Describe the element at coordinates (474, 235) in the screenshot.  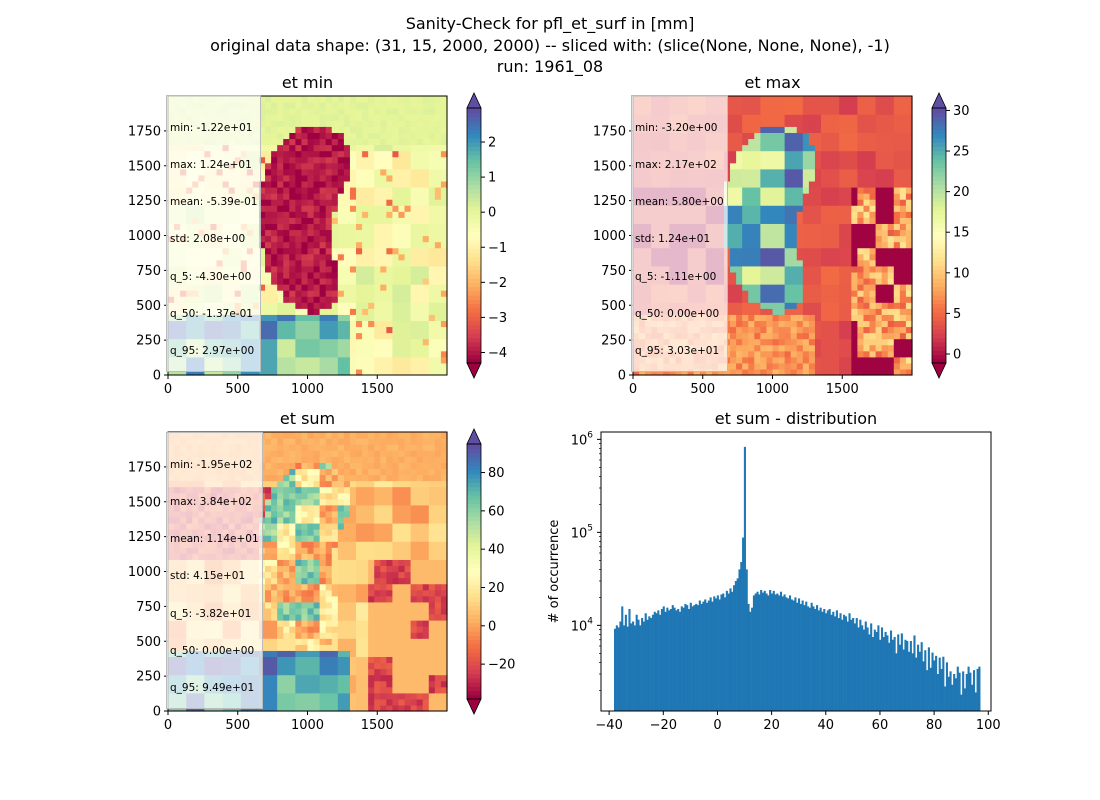
I see `colorbar-frame` at that location.